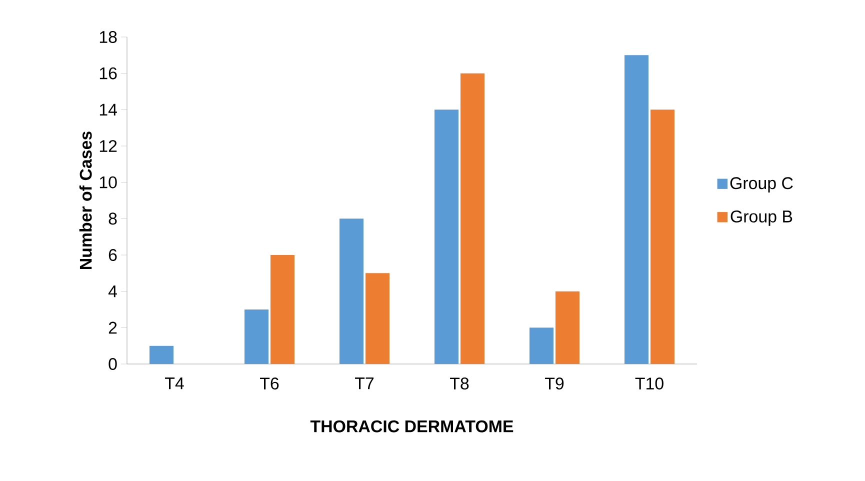 This screenshot has height=481, width=865. I want to click on legend-label: Group B, so click(761, 218).